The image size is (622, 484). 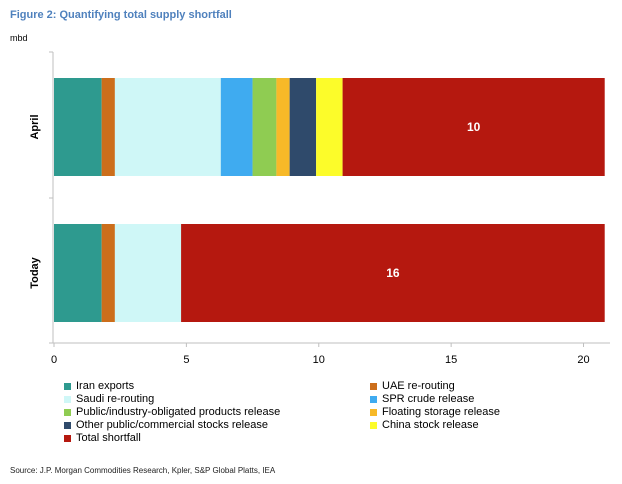 What do you see at coordinates (108, 438) in the screenshot?
I see `legend-label: Total shortfall` at bounding box center [108, 438].